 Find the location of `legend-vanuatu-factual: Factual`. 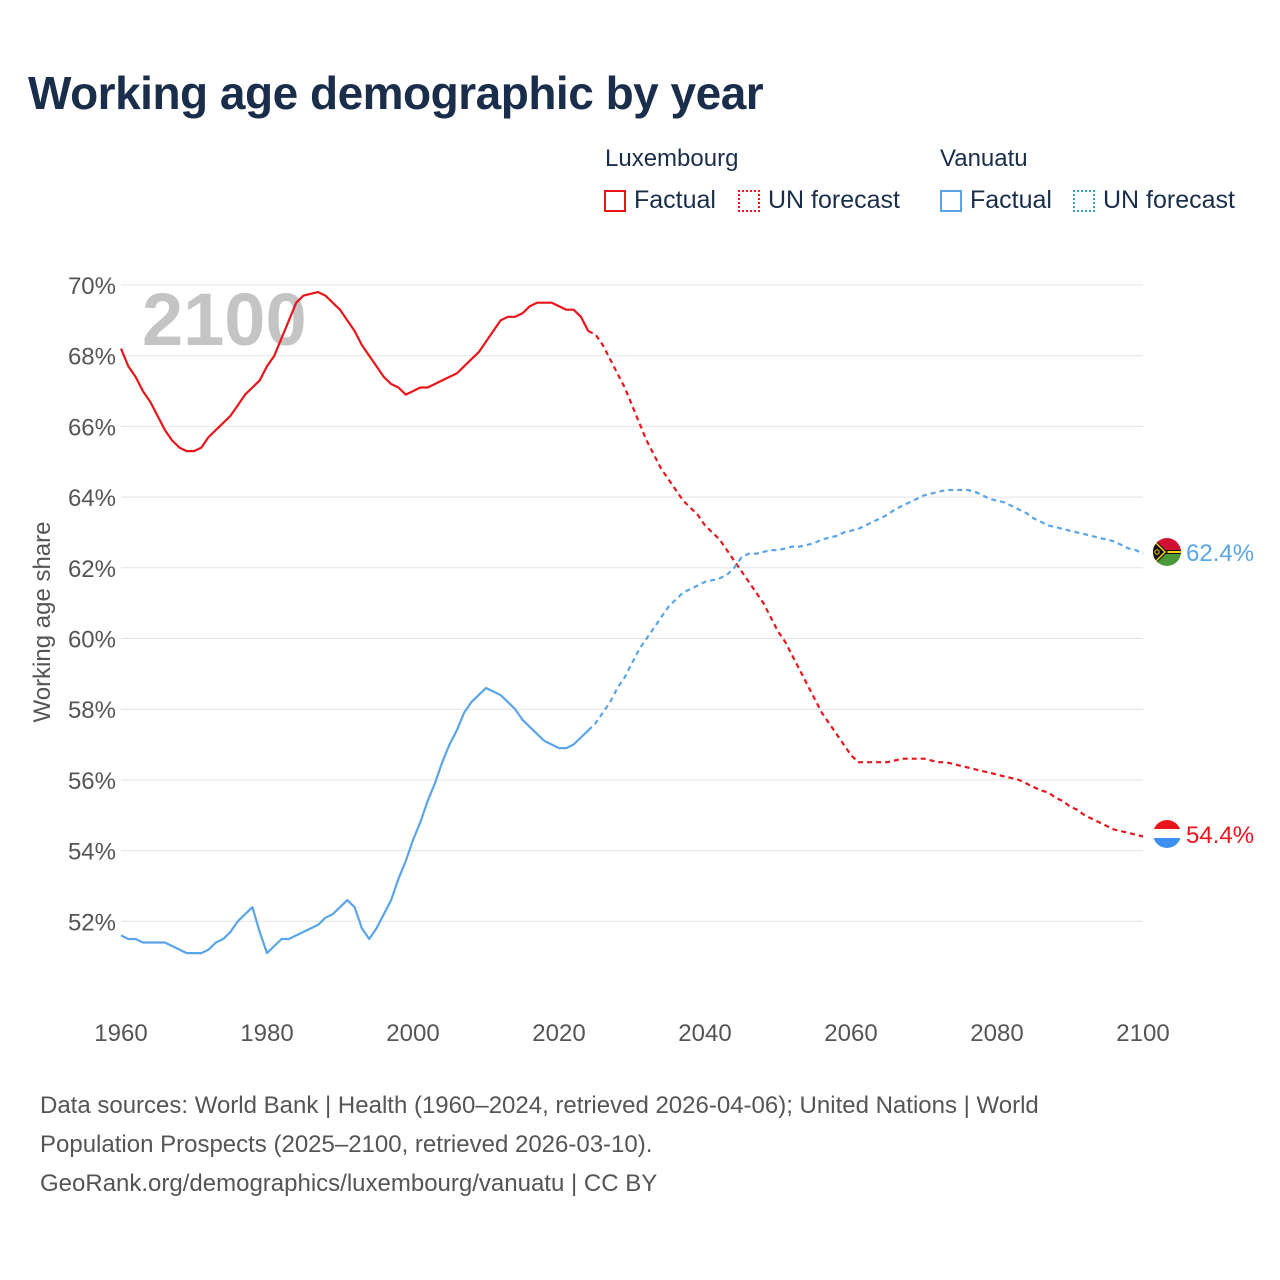

legend-vanuatu-factual: Factual is located at coordinates (996, 200).